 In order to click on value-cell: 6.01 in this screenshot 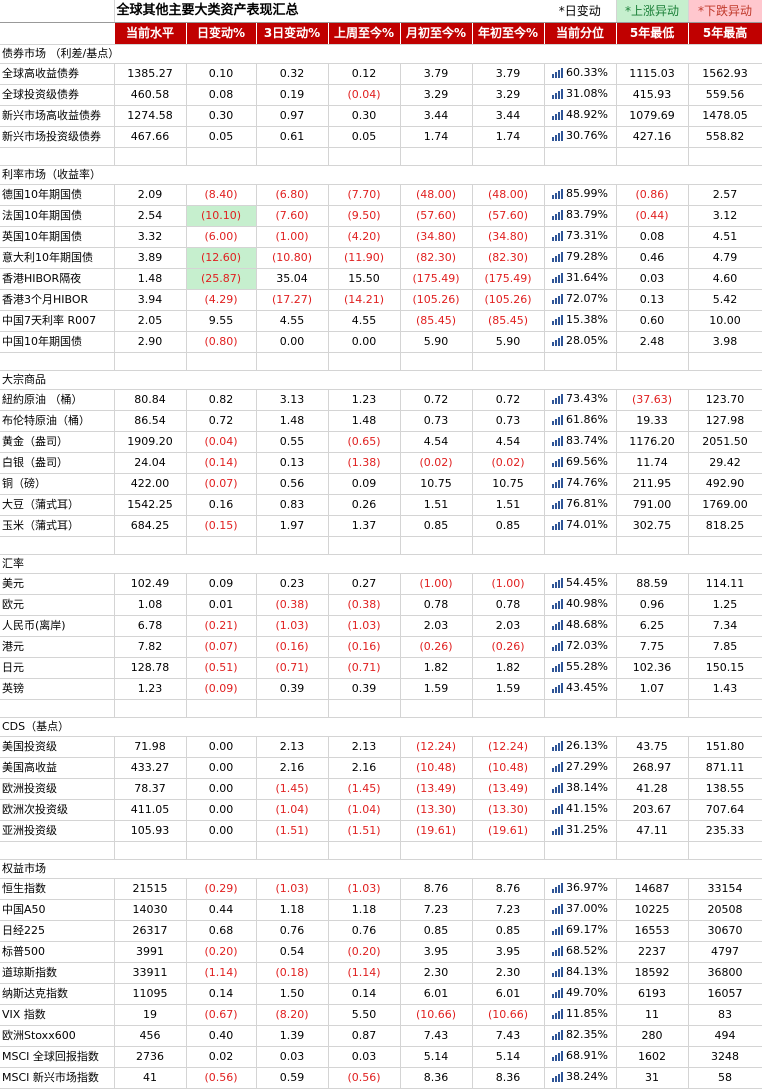, I will do `click(508, 994)`.